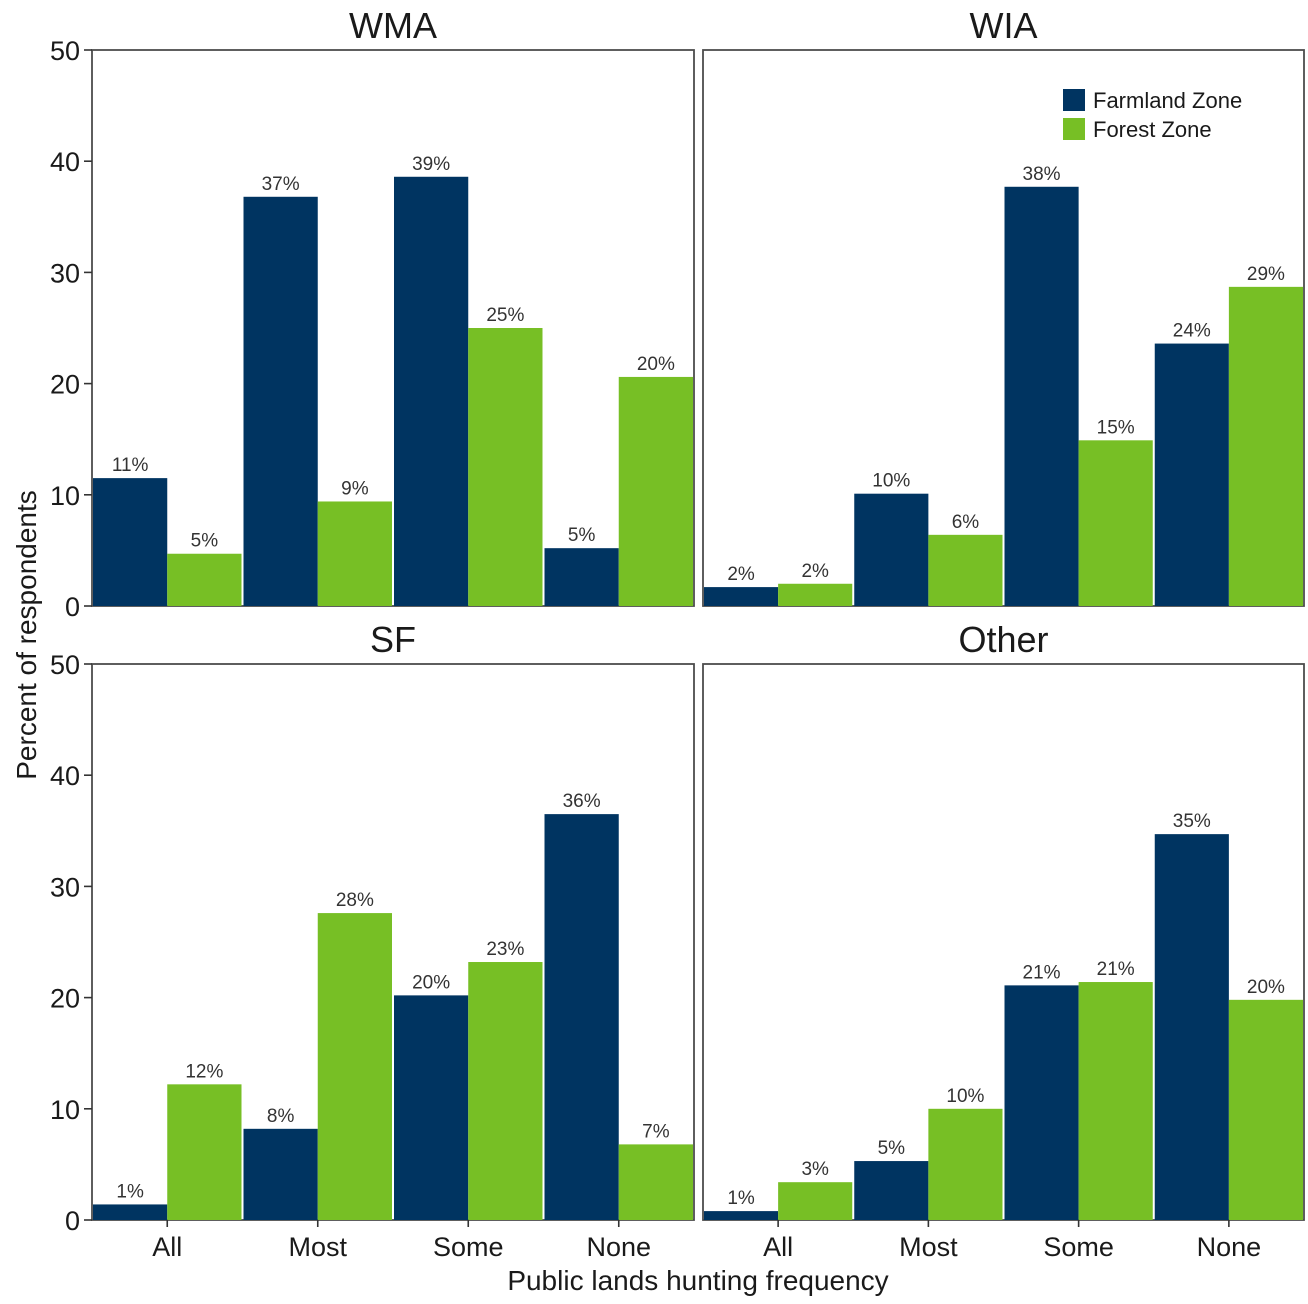 This screenshot has height=1304, width=1308. What do you see at coordinates (618, 1247) in the screenshot?
I see `x-tick-label-sf-none: None` at bounding box center [618, 1247].